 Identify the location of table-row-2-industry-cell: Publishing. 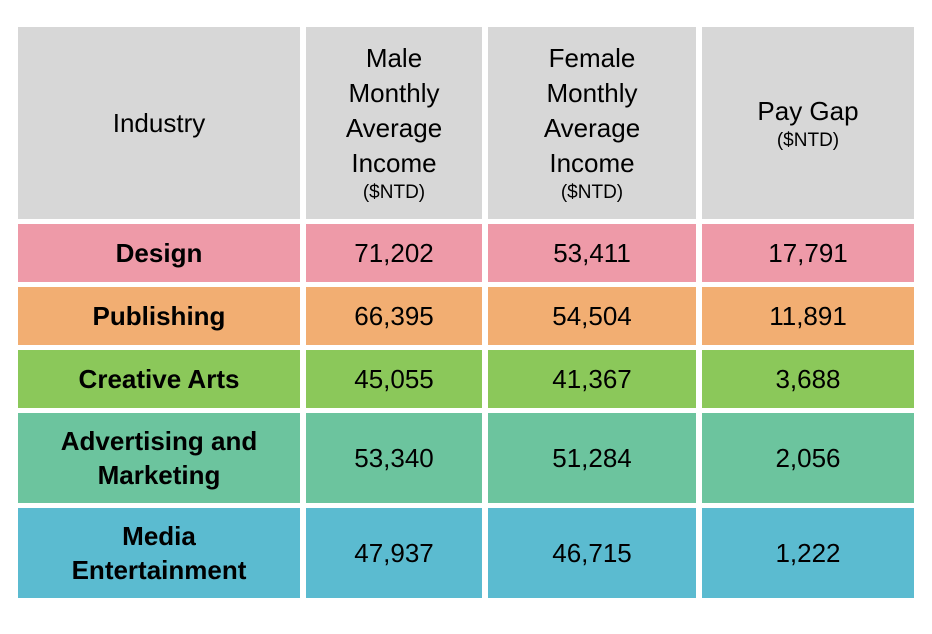
(159, 316).